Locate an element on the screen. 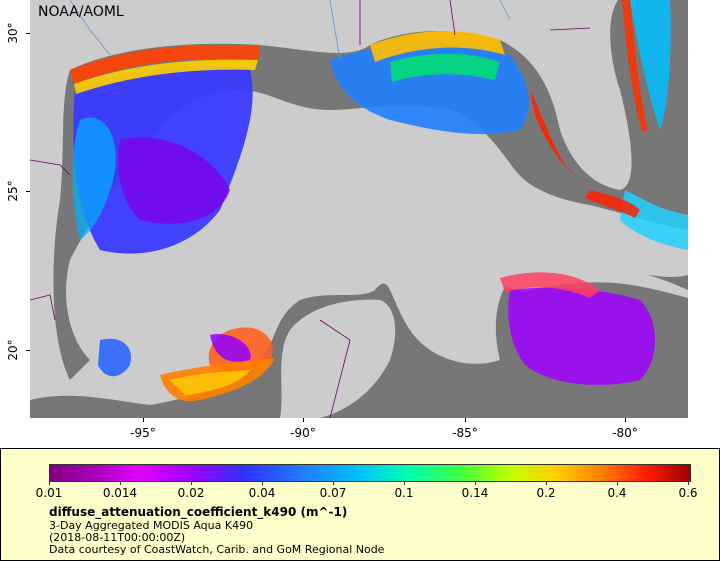 Image resolution: width=720 pixels, height=561 pixels. colorbar is located at coordinates (370, 473).